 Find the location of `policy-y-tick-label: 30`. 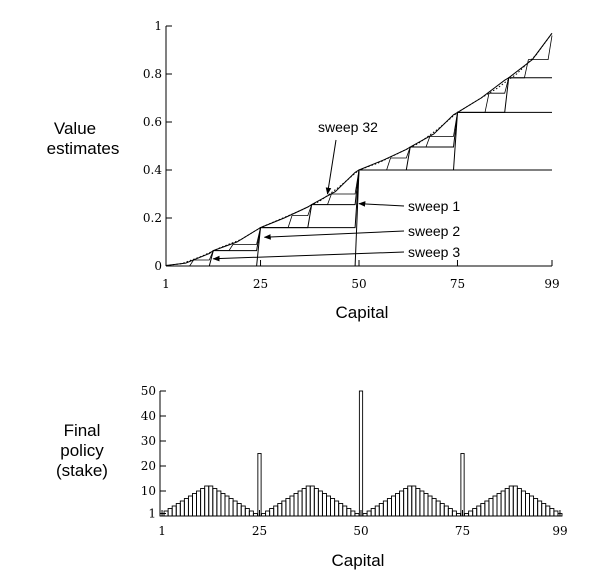

policy-y-tick-label: 30 is located at coordinates (148, 441).